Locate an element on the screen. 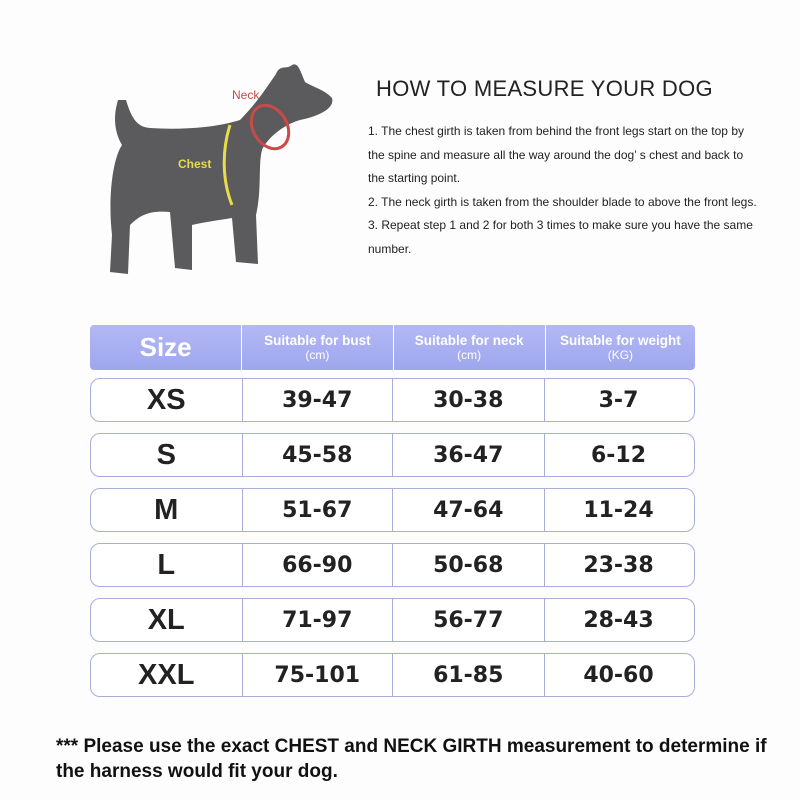 This screenshot has height=800, width=800. chest-marker is located at coordinates (228, 165).